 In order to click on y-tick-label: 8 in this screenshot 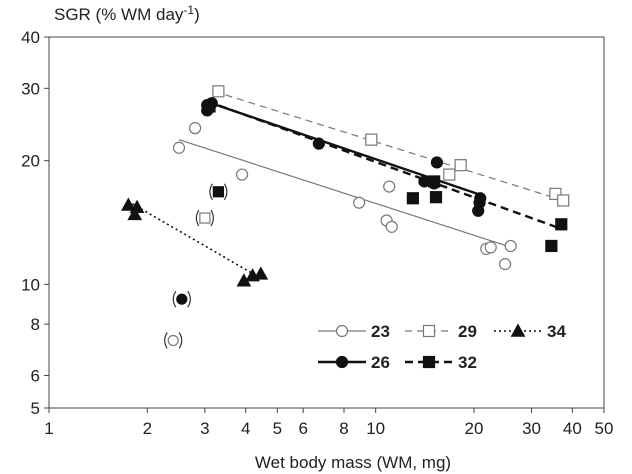, I will do `click(35, 324)`.